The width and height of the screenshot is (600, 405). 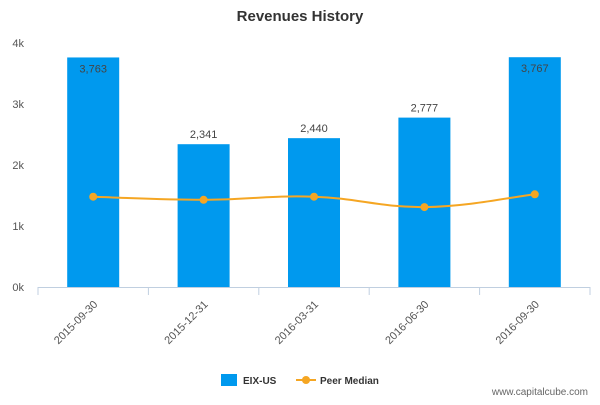 What do you see at coordinates (300, 16) in the screenshot?
I see `chart-title: Revenues History` at bounding box center [300, 16].